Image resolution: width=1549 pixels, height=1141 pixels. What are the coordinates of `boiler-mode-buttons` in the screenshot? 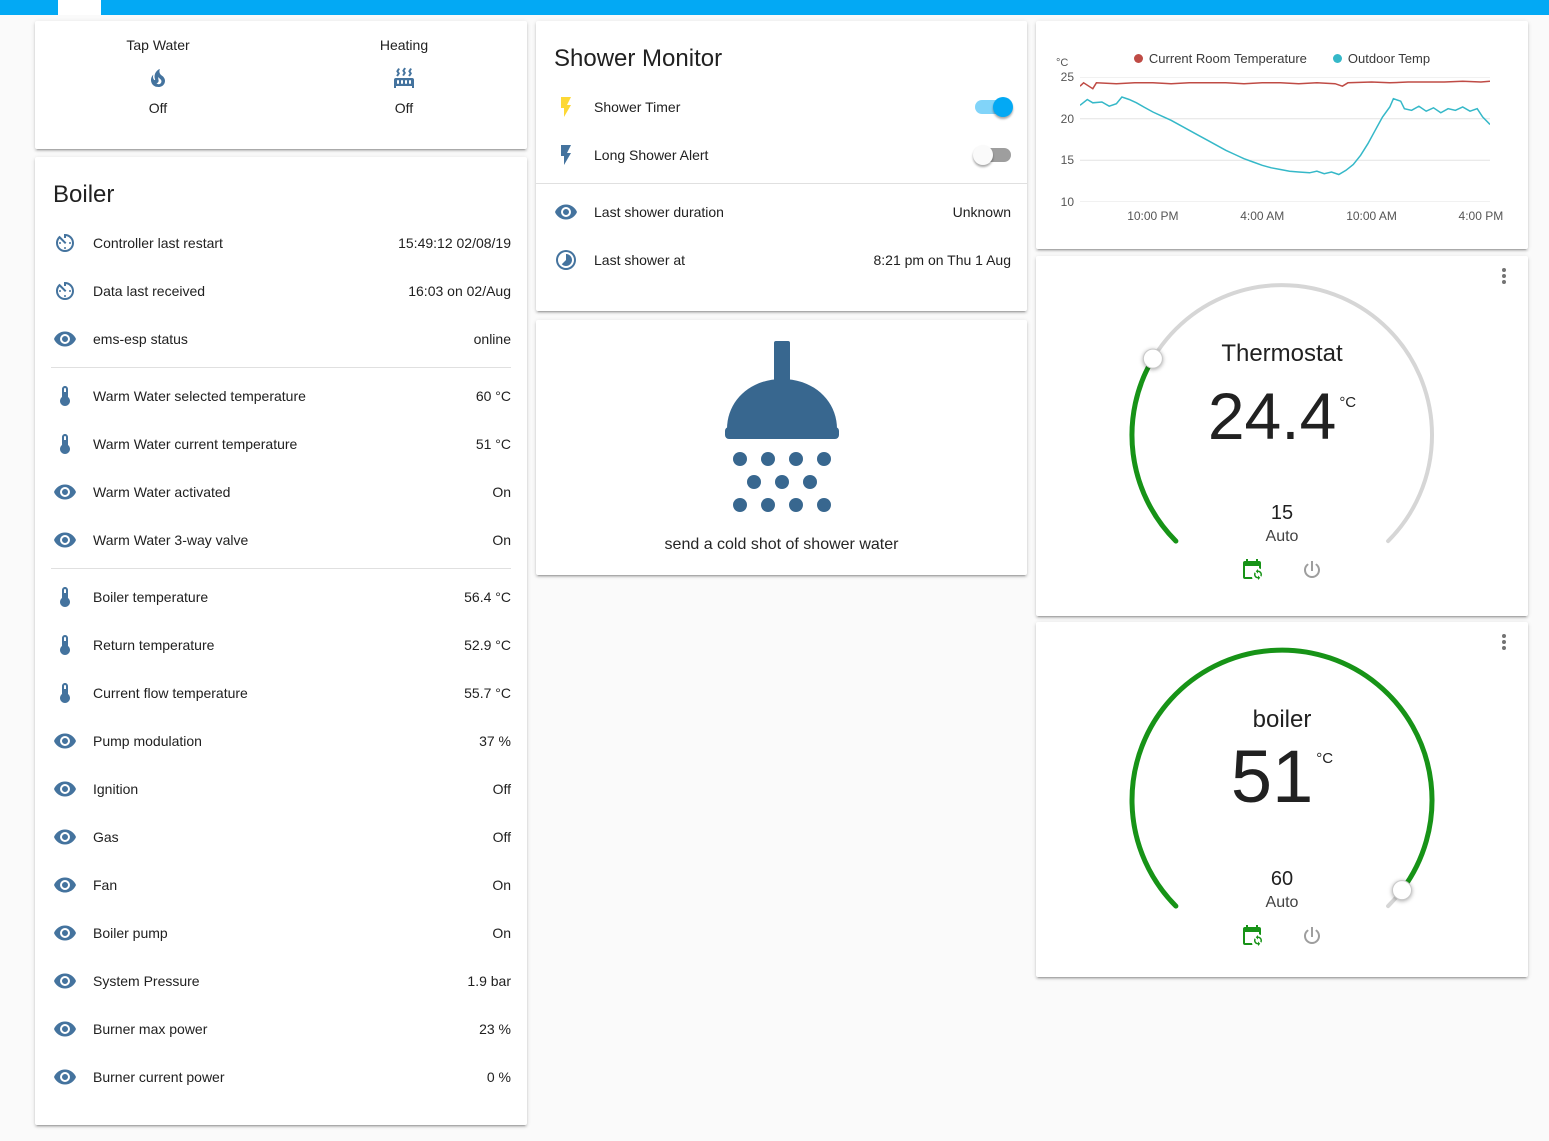 It's located at (1282, 936).